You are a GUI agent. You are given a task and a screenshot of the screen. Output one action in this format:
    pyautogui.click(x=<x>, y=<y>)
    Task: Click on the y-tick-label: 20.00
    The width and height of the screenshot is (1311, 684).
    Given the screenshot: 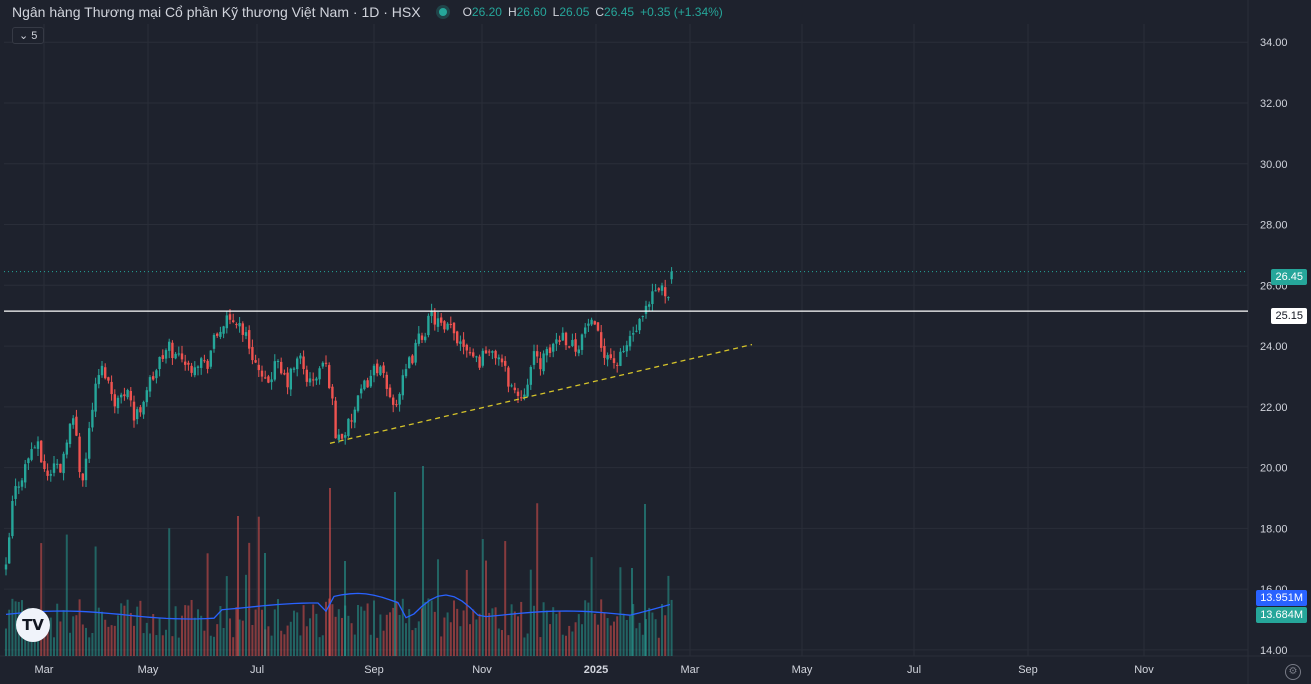 What is the action you would take?
    pyautogui.click(x=1274, y=469)
    